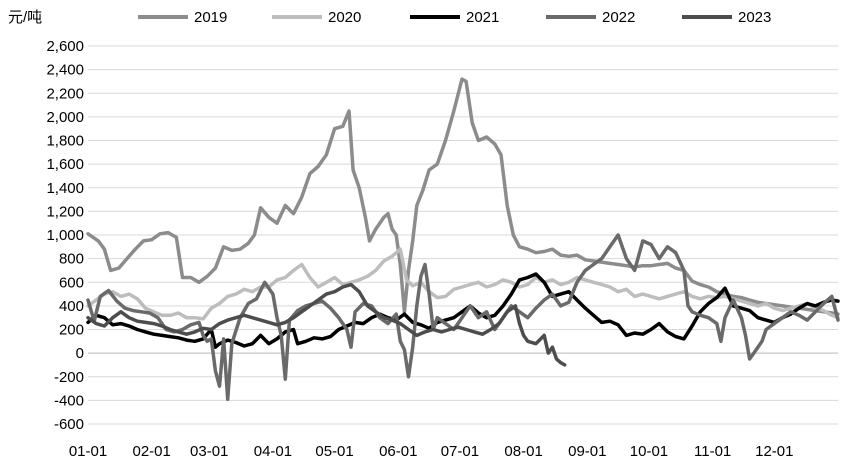 This screenshot has height=465, width=846. What do you see at coordinates (69, 377) in the screenshot?
I see `y-tick-label: -200` at bounding box center [69, 377].